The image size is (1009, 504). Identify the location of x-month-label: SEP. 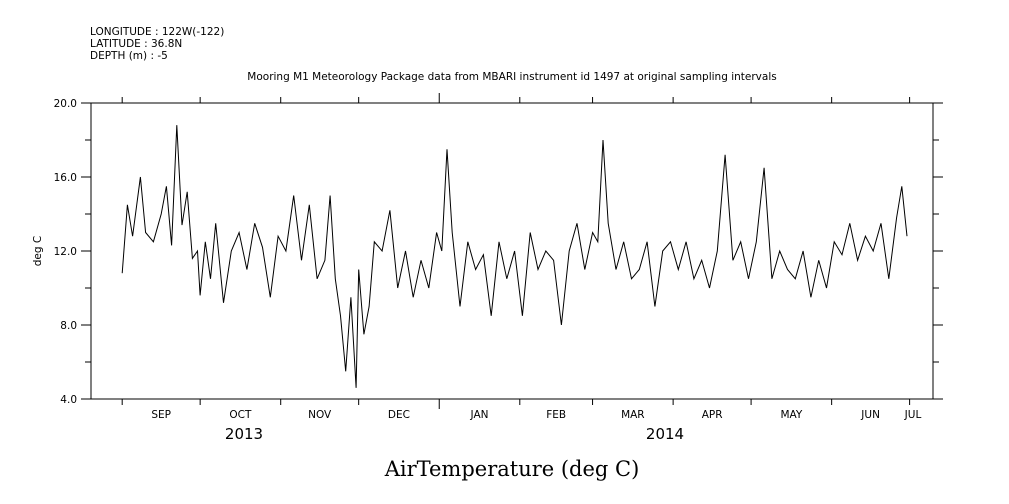
(161, 415).